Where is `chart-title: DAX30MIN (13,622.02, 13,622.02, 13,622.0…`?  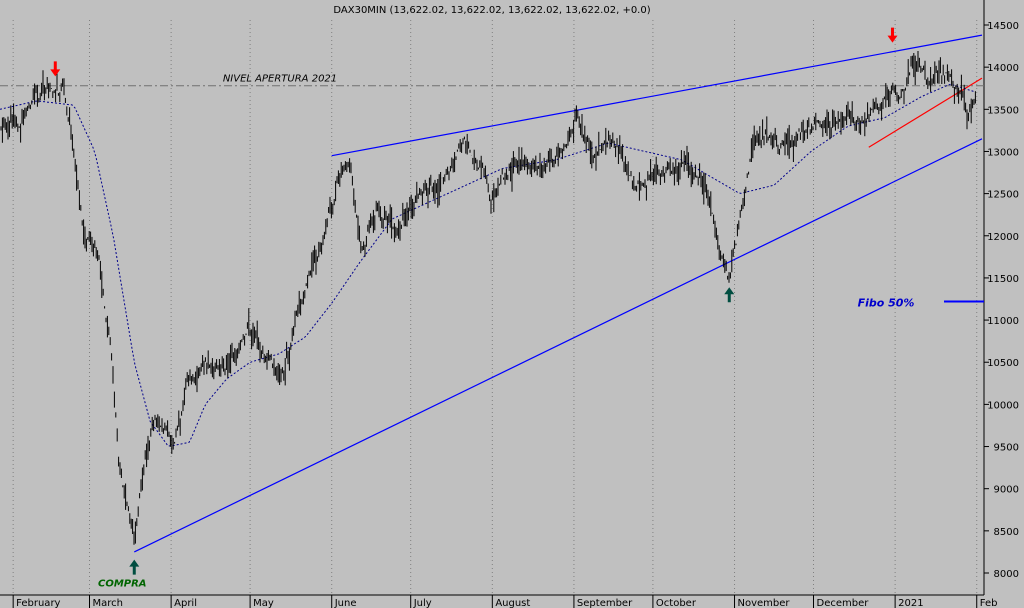
chart-title: DAX30MIN (13,622.02, 13,622.02, 13,622.0… is located at coordinates (491, 10).